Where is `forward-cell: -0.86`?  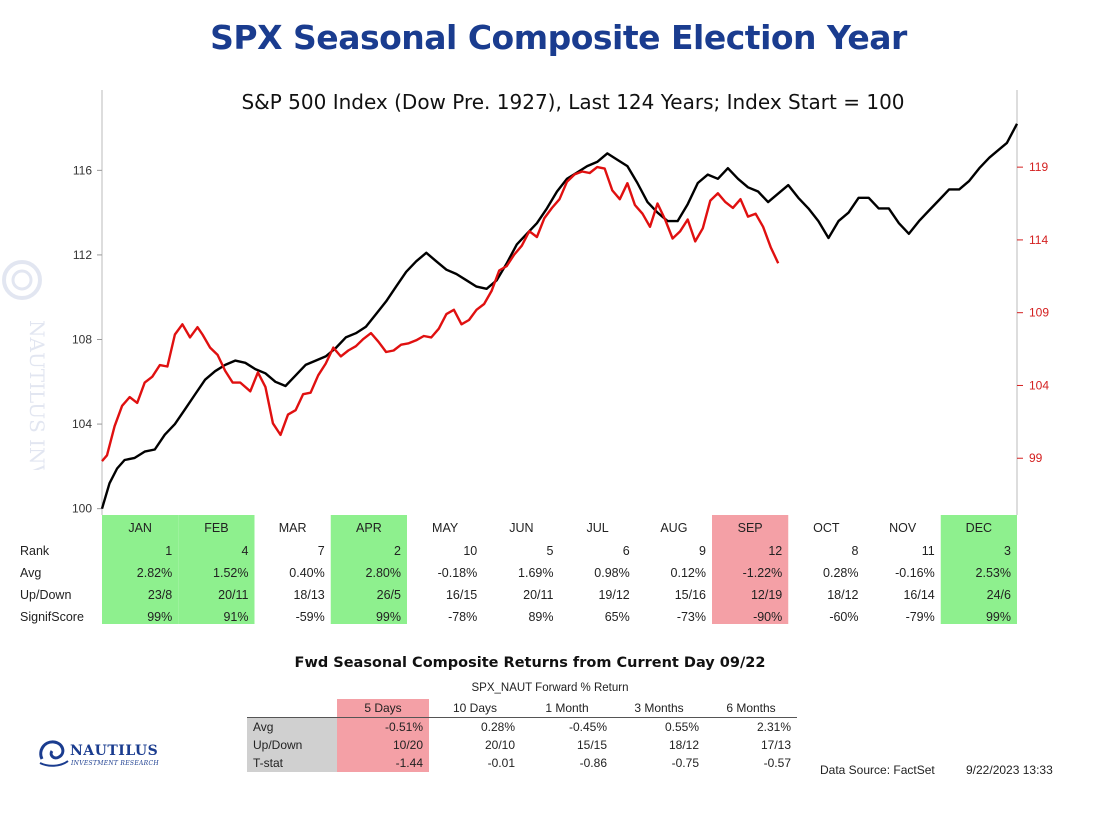
forward-cell: -0.86 is located at coordinates (593, 763).